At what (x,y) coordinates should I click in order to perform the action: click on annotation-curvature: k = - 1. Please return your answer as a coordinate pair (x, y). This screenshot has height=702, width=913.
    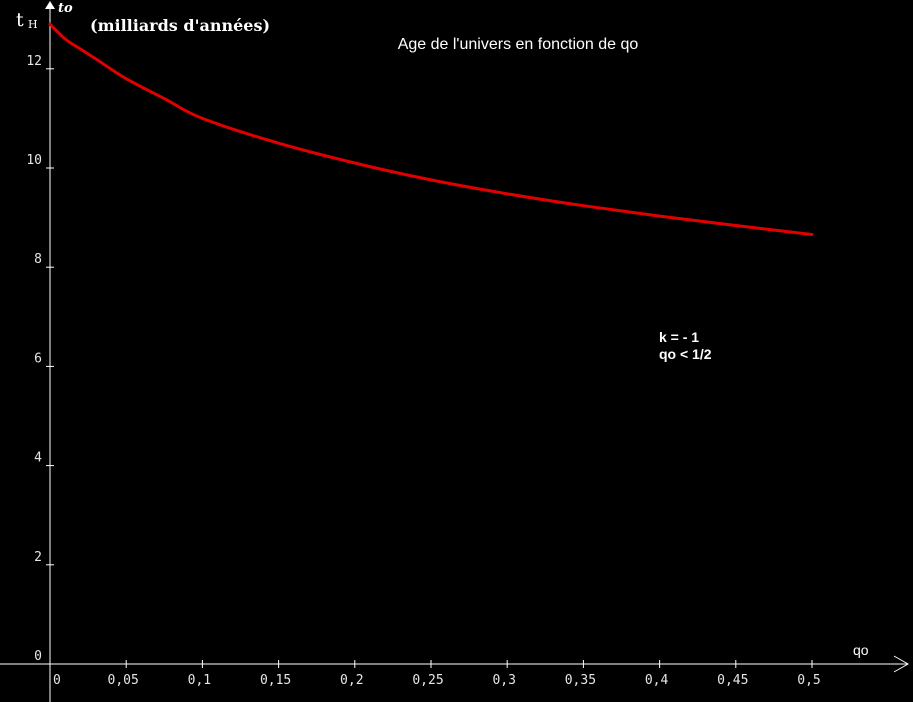
    Looking at the image, I should click on (679, 337).